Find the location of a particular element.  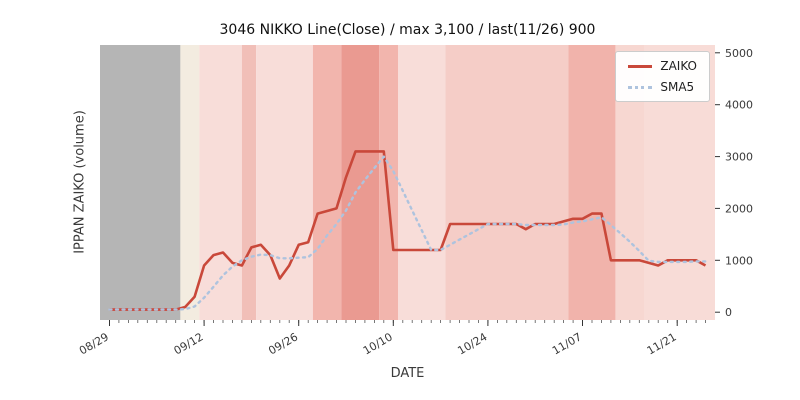

sma5-line-swatch is located at coordinates (640, 87).